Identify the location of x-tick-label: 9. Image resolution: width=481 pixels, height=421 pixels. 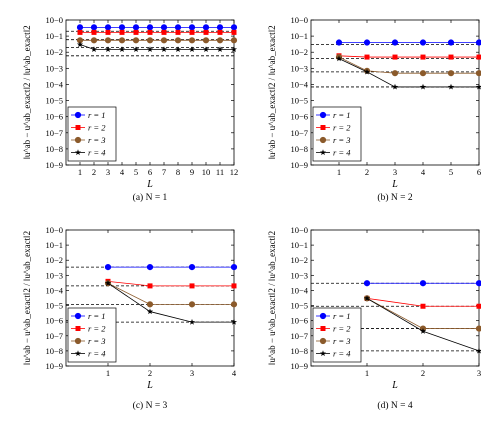
(192, 172).